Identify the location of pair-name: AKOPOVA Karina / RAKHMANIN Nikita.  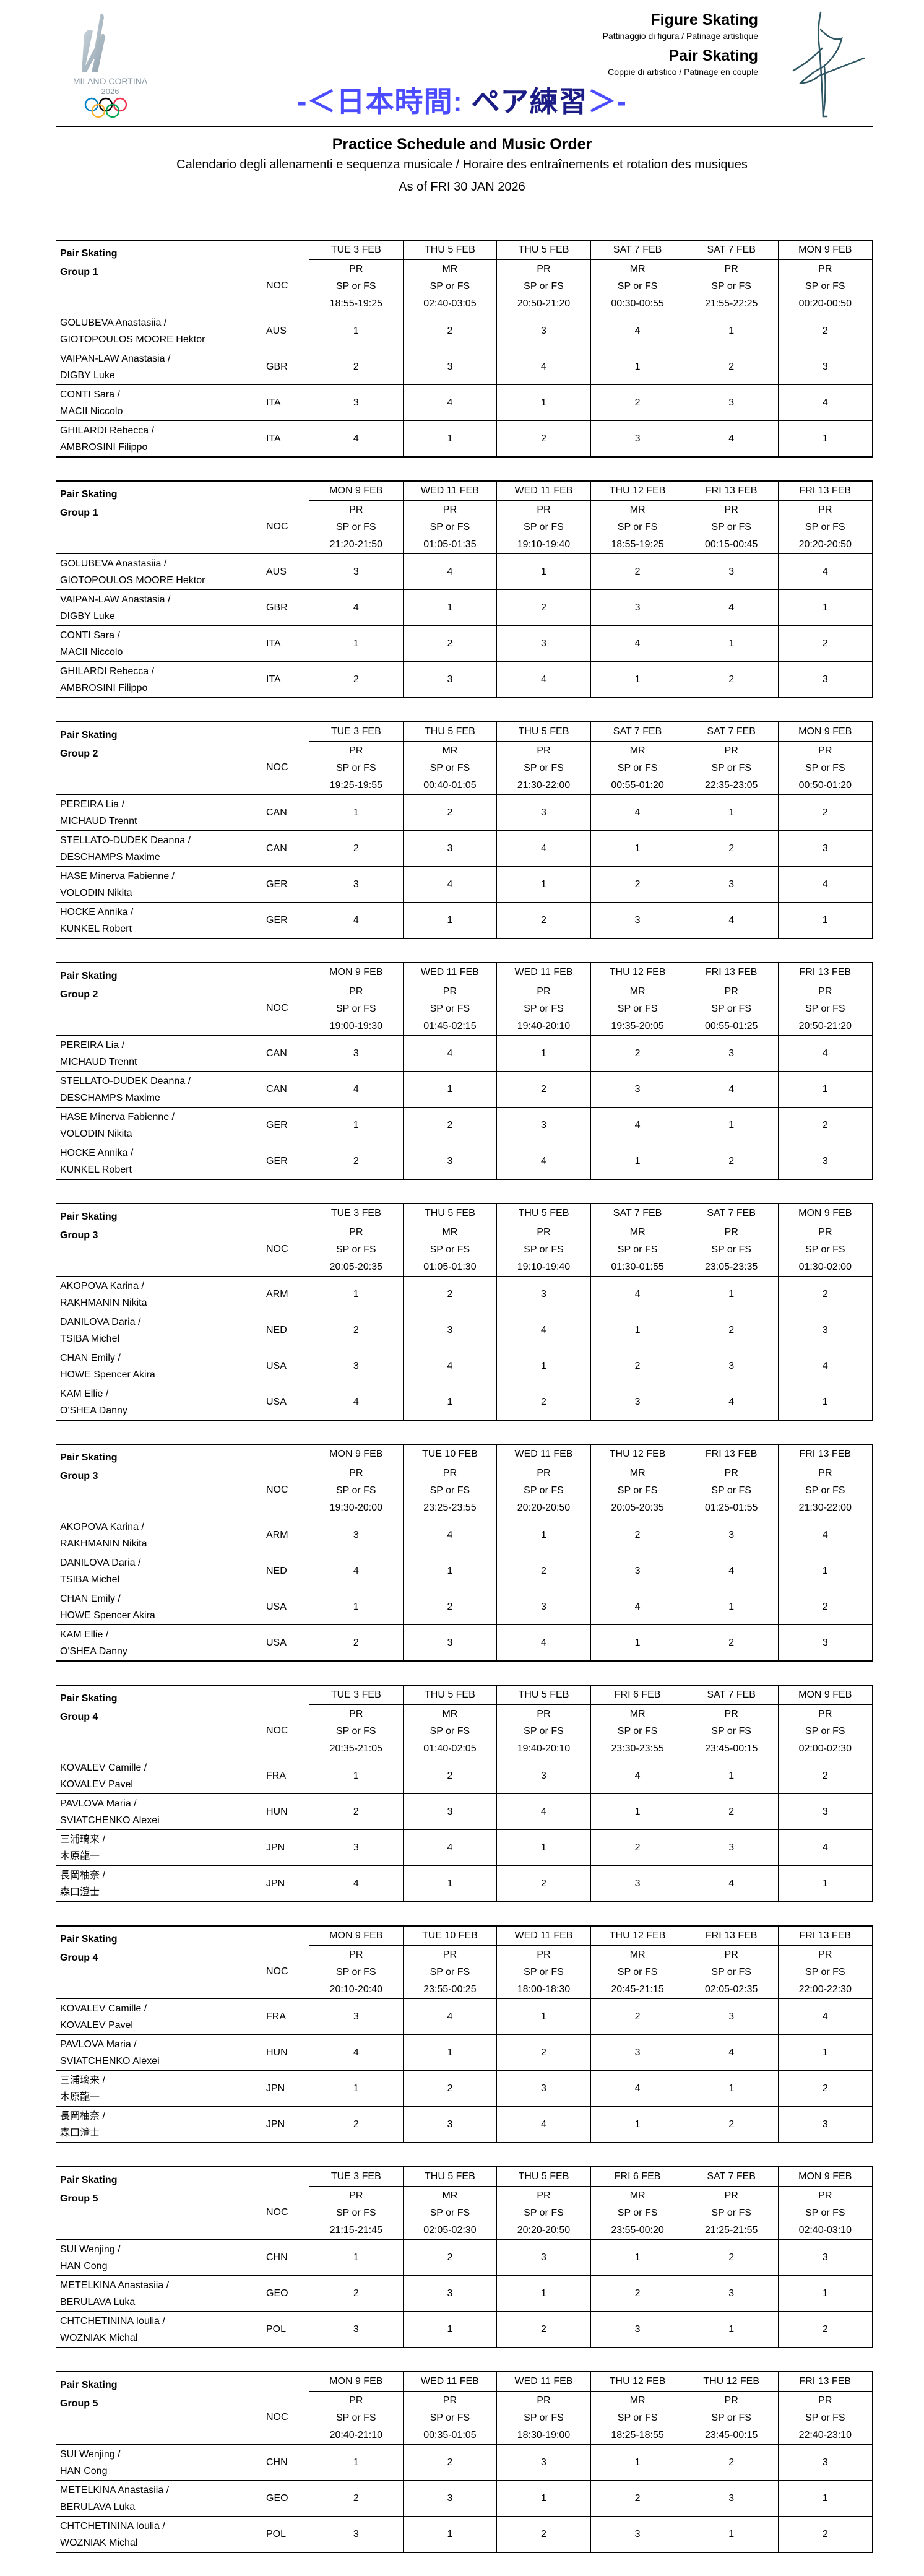
(159, 1535).